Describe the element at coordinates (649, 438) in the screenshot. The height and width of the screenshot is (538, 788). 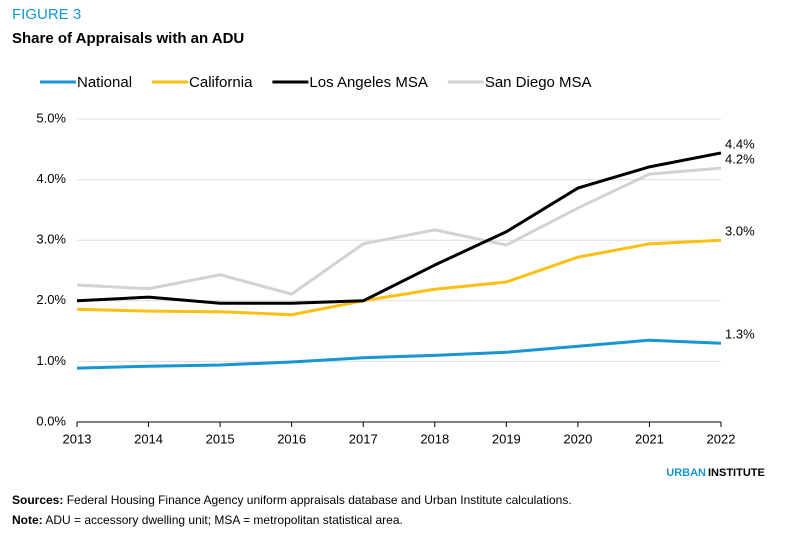
I see `x-tick-label: 2021` at that location.